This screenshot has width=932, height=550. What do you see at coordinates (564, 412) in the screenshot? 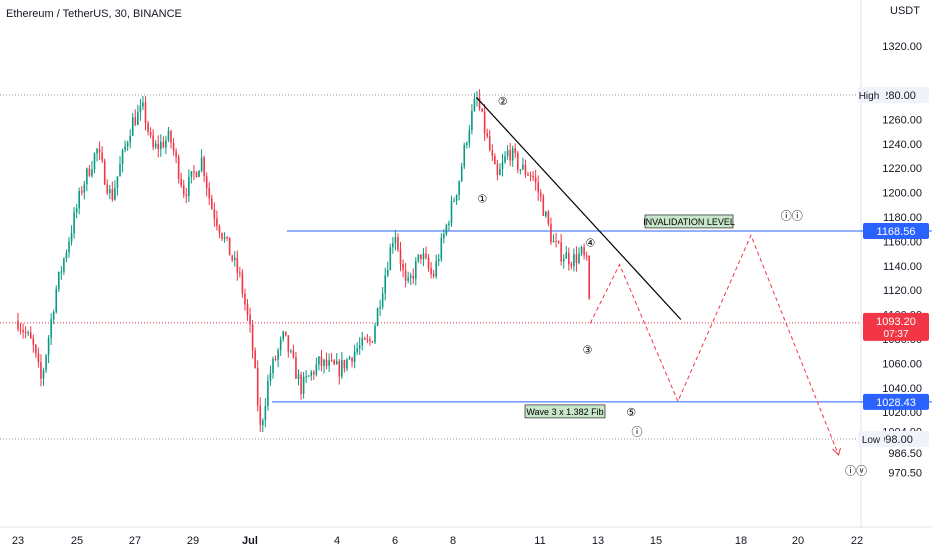
I see `fib-label: Wave 3 x 1.382 Fib` at bounding box center [564, 412].